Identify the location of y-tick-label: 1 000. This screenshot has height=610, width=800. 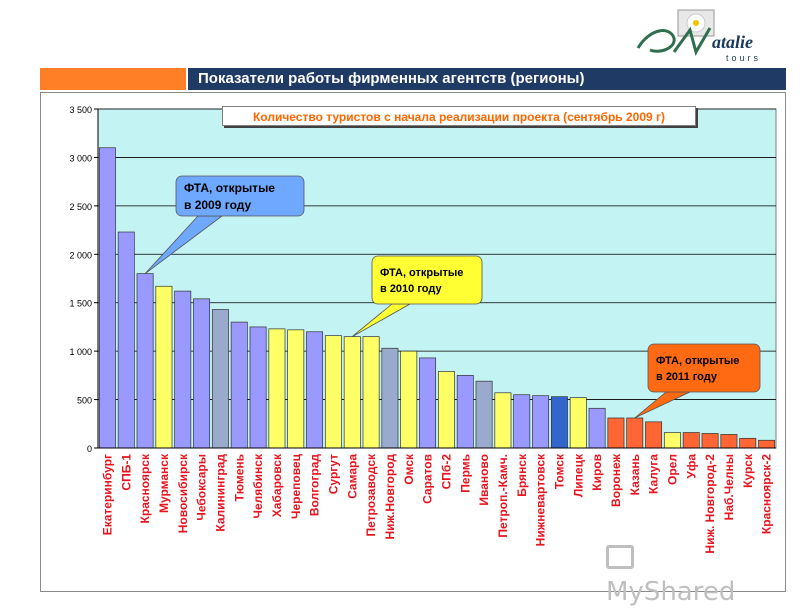
(80, 352).